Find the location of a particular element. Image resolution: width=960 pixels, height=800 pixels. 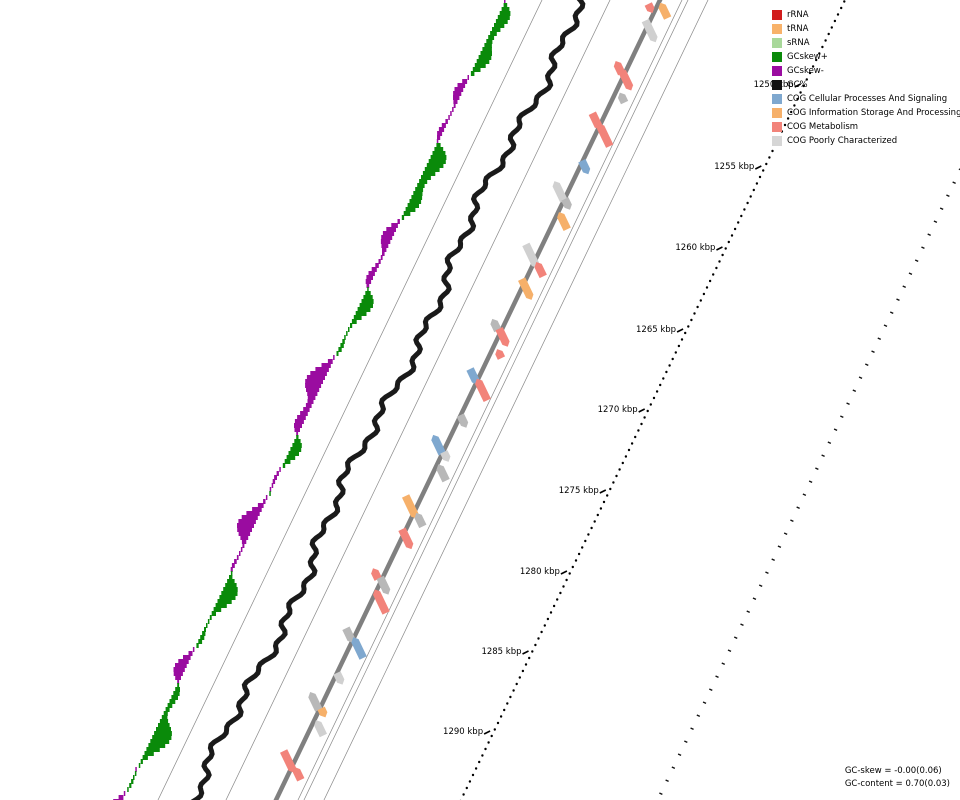

legend-item-gc-percent: GC% is located at coordinates (866, 85).